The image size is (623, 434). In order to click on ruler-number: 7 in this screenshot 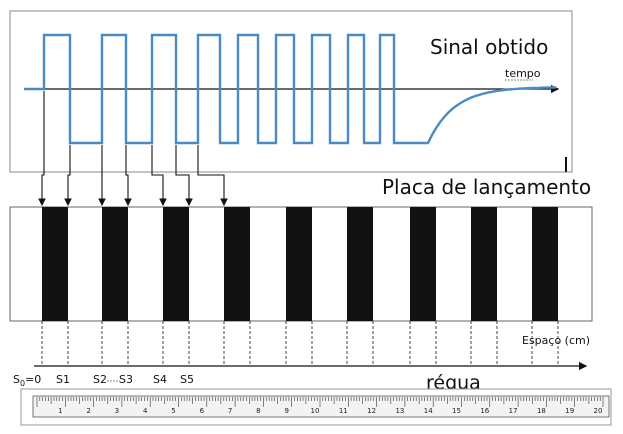, I will do `click(230, 411)`.